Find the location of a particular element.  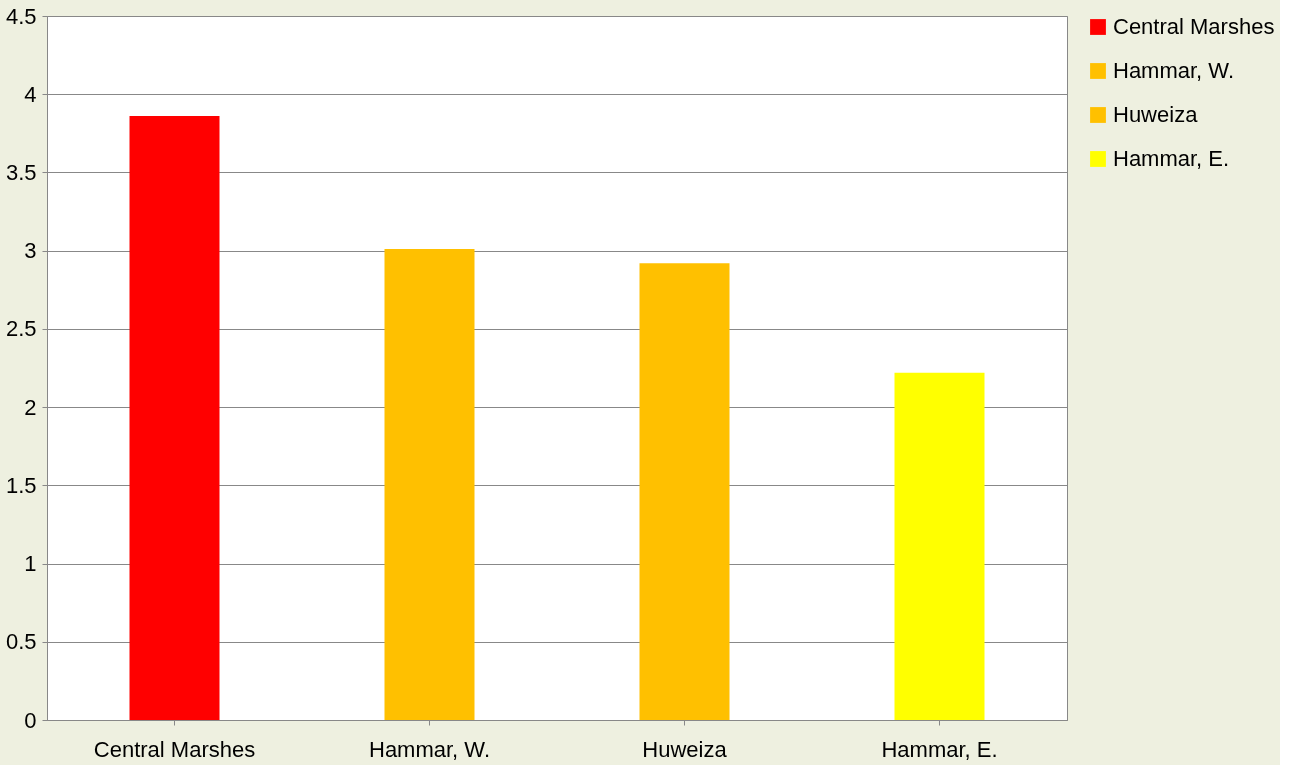

x-tick-label: Central Marshes is located at coordinates (174, 749).